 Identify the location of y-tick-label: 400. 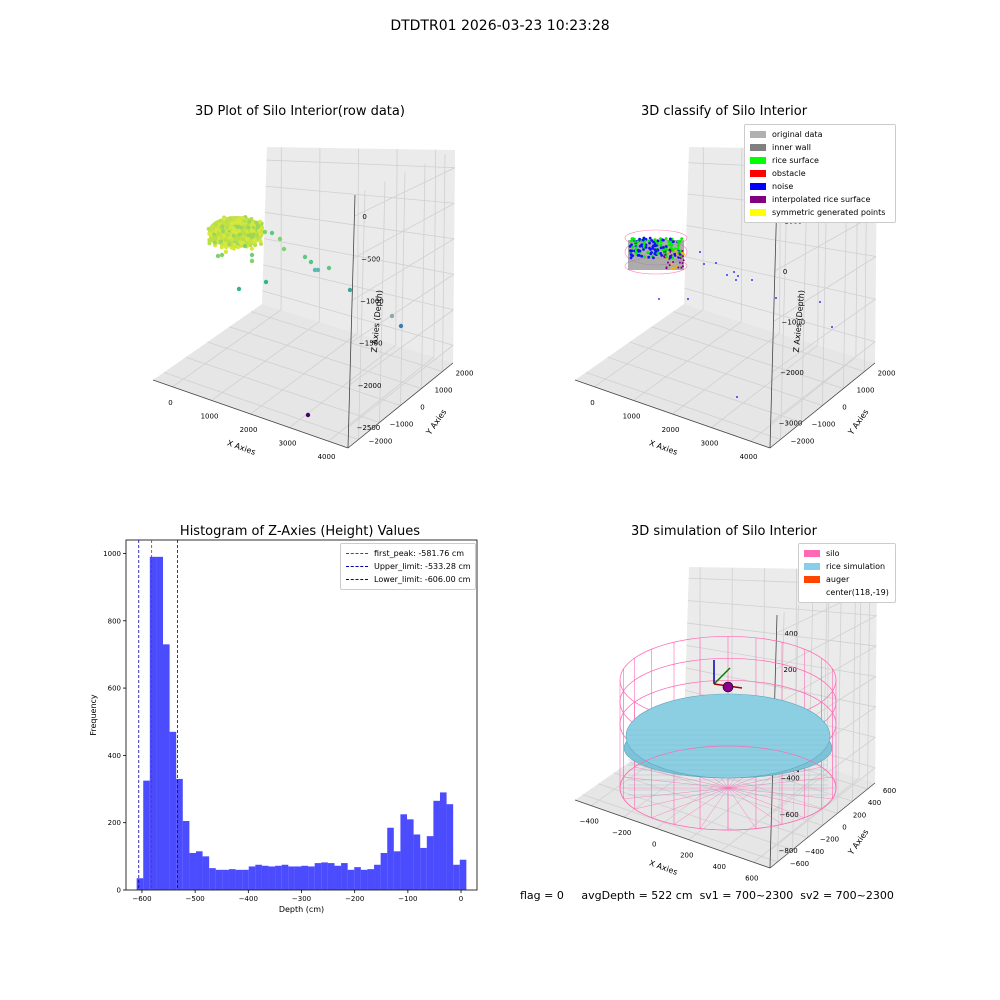
(114, 756).